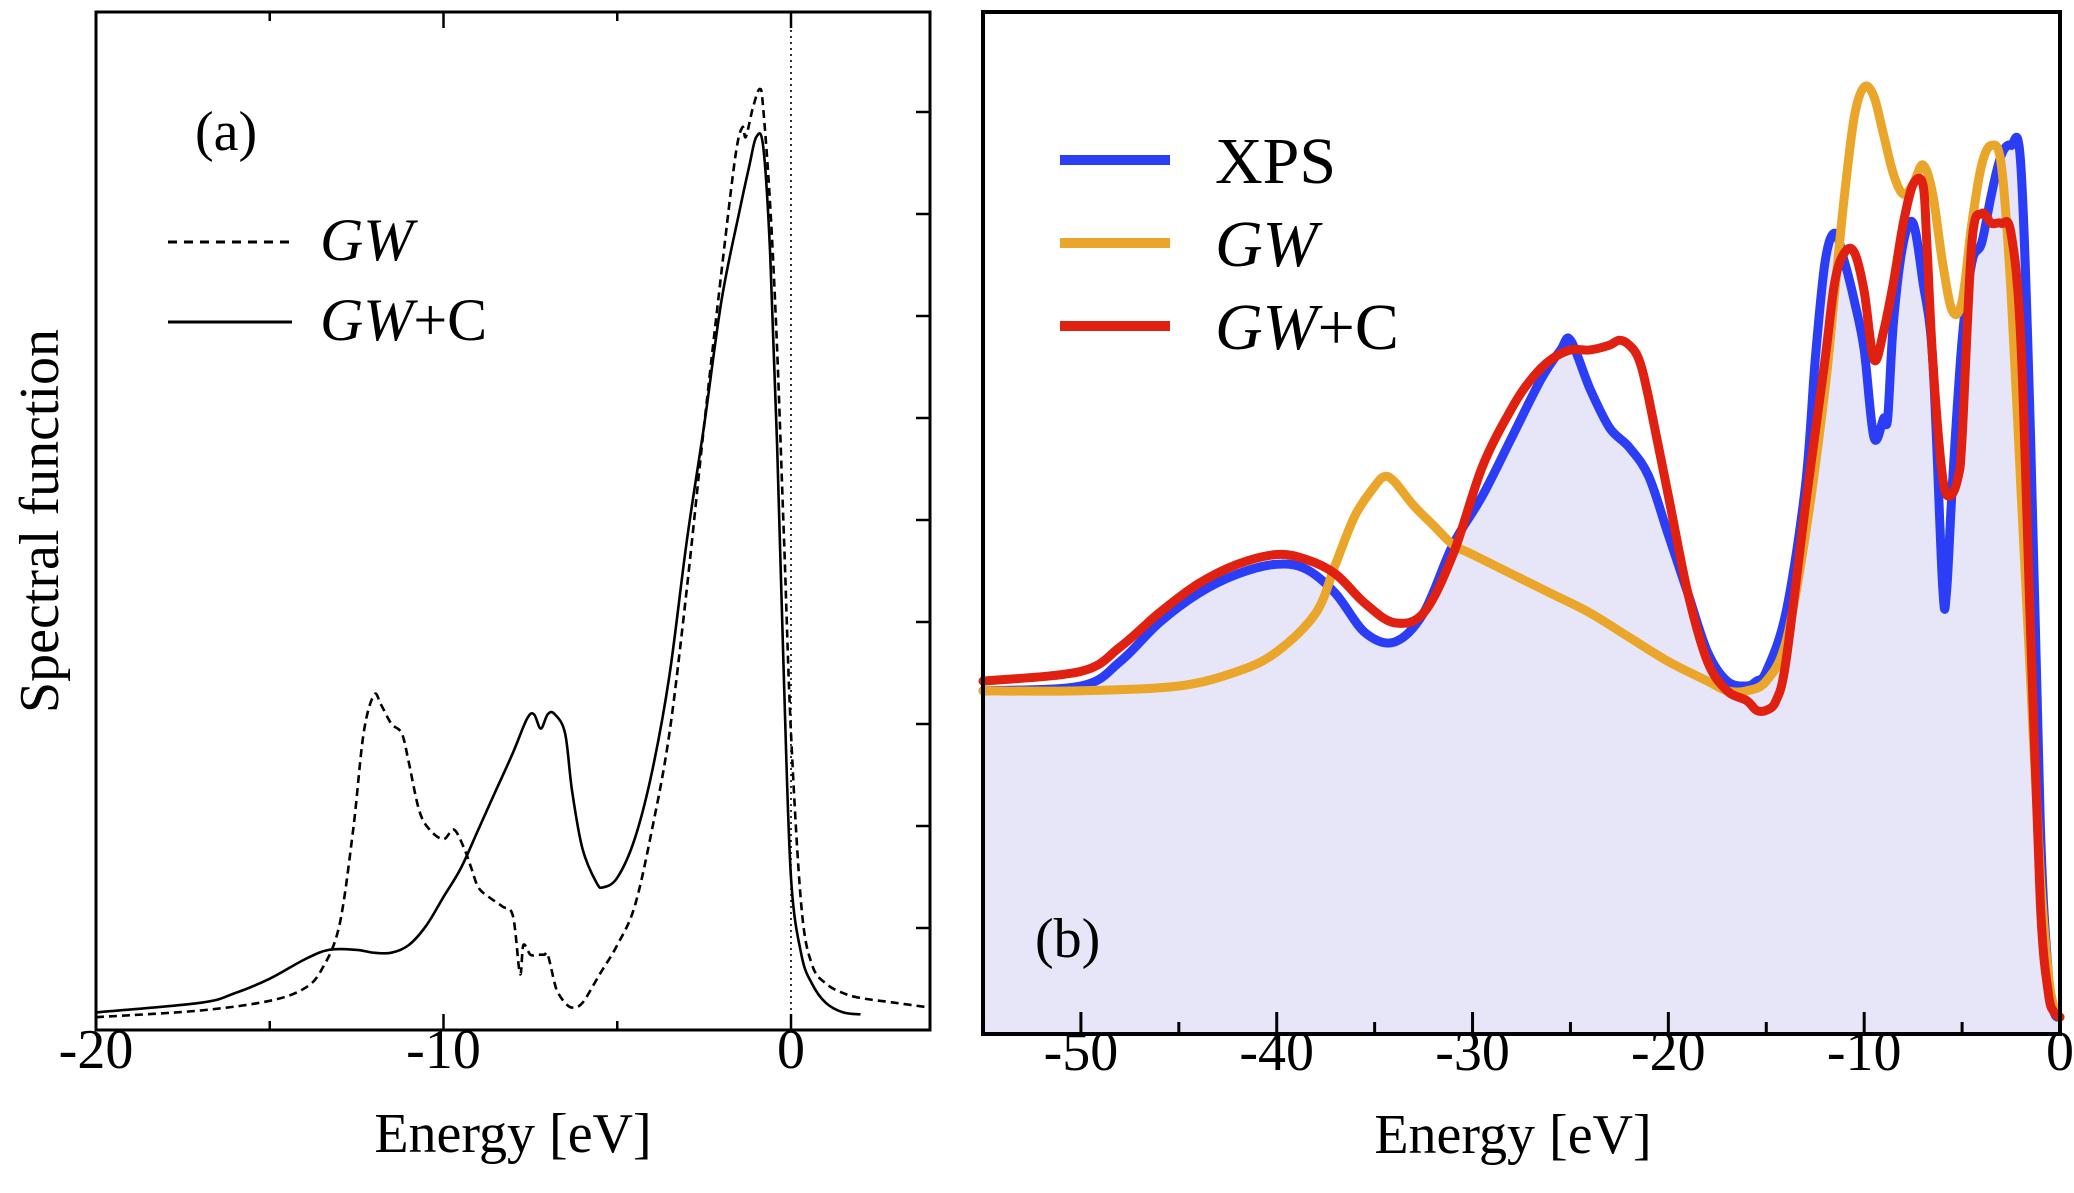 Image resolution: width=2074 pixels, height=1193 pixels. Describe the element at coordinates (1864, 1052) in the screenshot. I see `panel-b-x-tick-label: -10` at that location.